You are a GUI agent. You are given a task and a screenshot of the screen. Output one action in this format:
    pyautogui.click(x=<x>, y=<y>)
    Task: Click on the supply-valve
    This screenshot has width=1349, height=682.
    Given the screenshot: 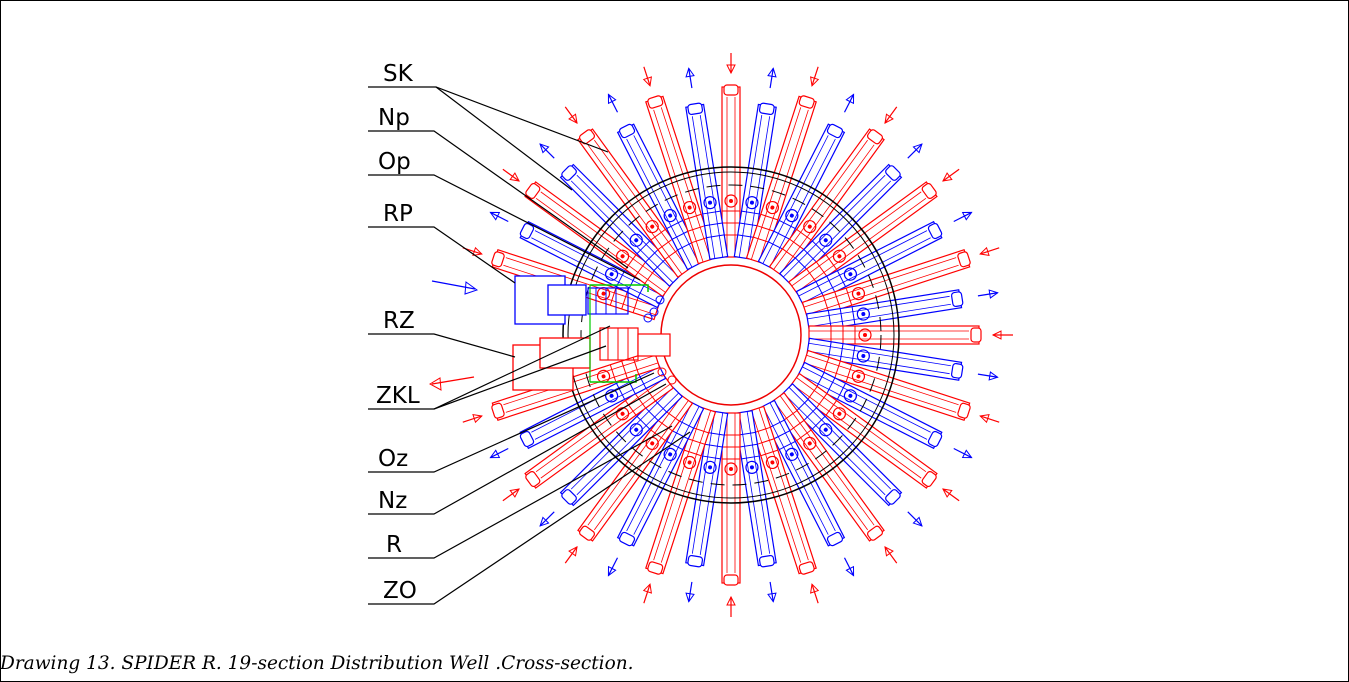 What is the action you would take?
    pyautogui.click(x=619, y=344)
    